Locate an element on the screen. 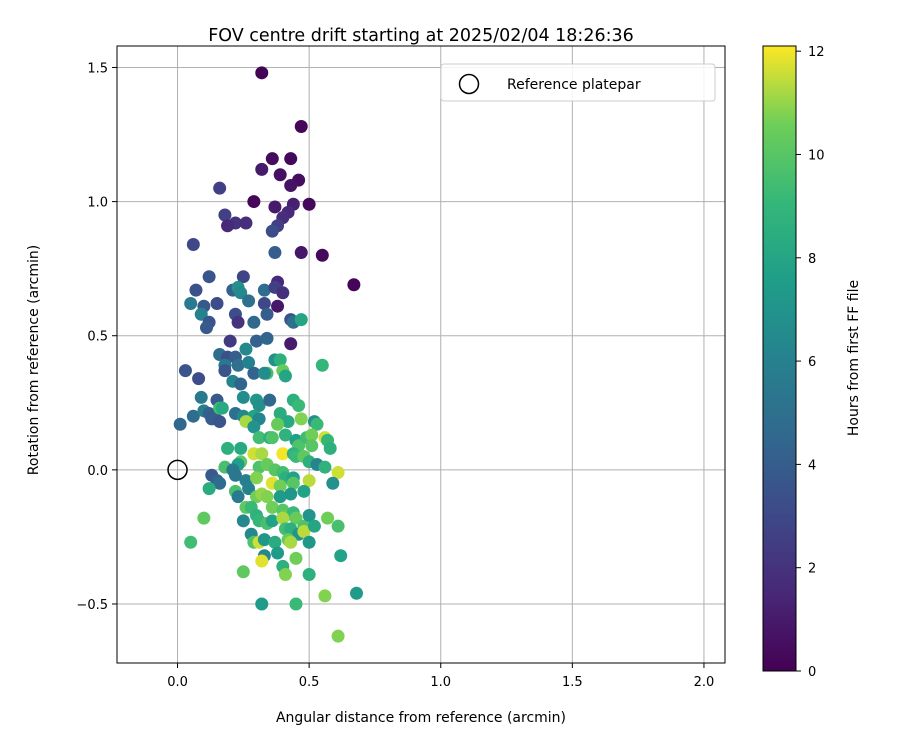 This screenshot has width=900, height=750. colorbar: 0 2 4 6 8 10 12 Hours from first FF file is located at coordinates (812, 362).